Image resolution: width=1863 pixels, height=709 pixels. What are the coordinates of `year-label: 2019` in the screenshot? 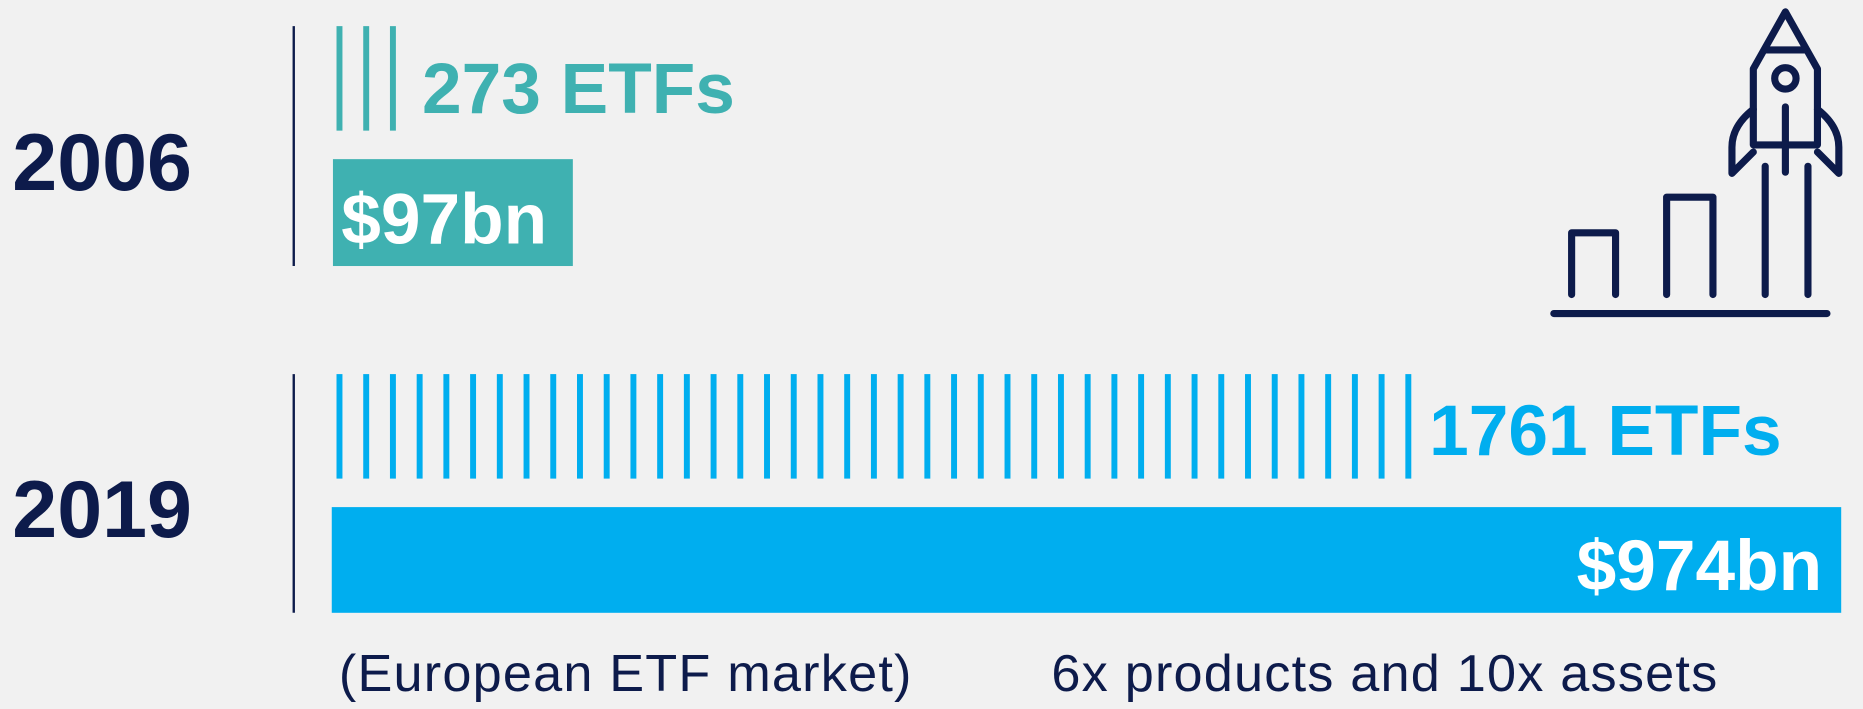 It's located at (102, 510).